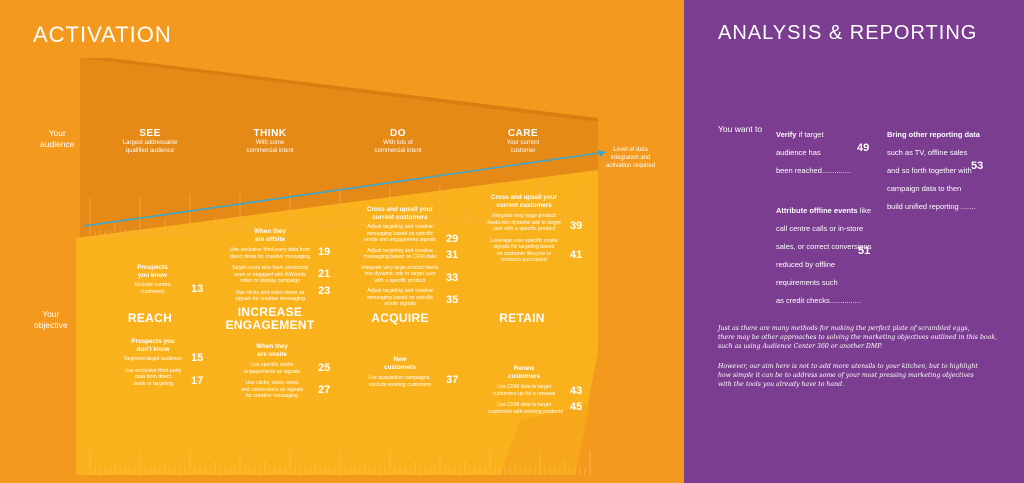 The image size is (1024, 483). I want to click on page-number: 15, so click(197, 358).